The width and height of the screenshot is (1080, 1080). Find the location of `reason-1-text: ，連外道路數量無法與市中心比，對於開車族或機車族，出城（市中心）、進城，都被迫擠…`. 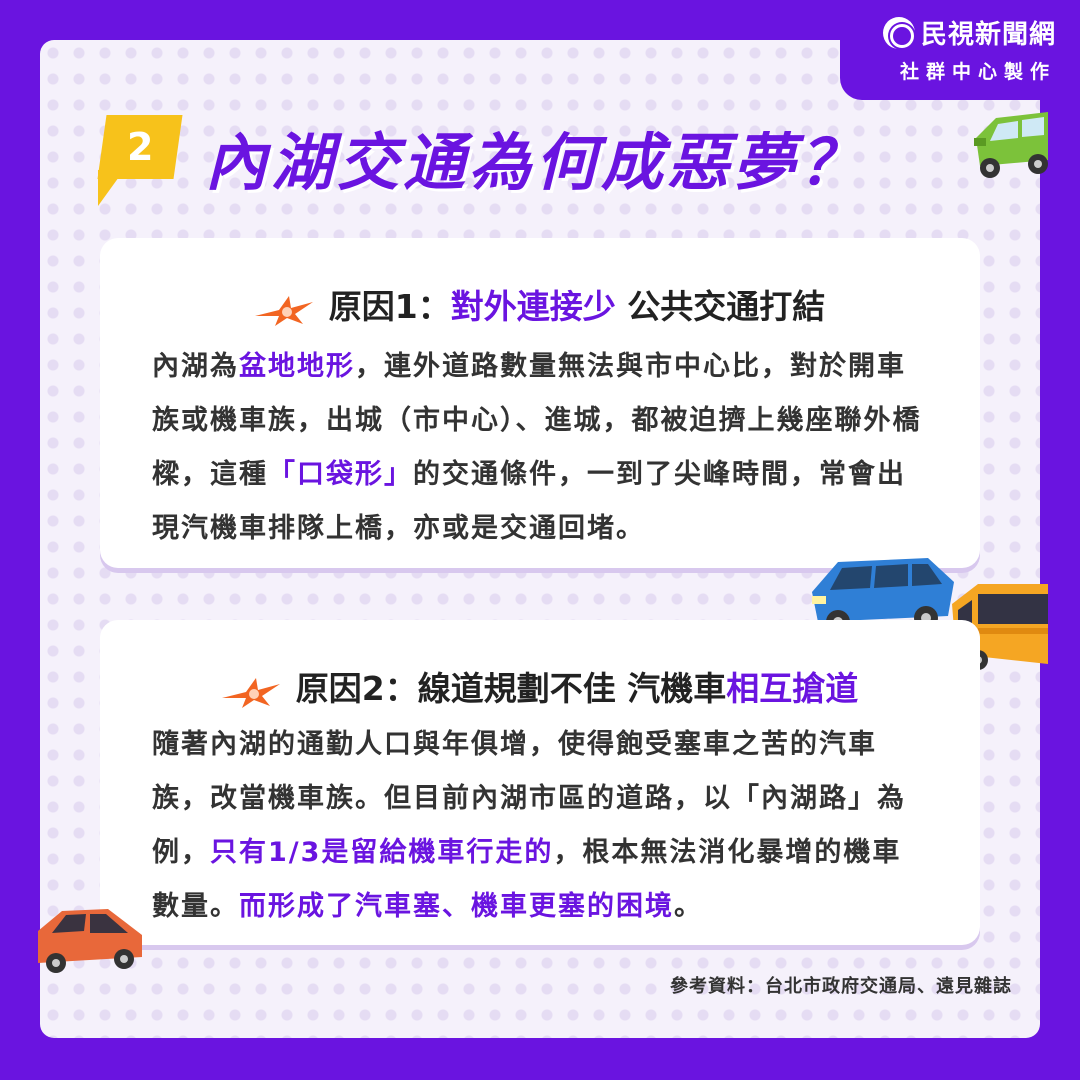

reason-1-text: ，連外道路數量無法與市中心比，對於開車族或機車族，出城（市中心）、進城，都被迫擠… is located at coordinates (537, 420).